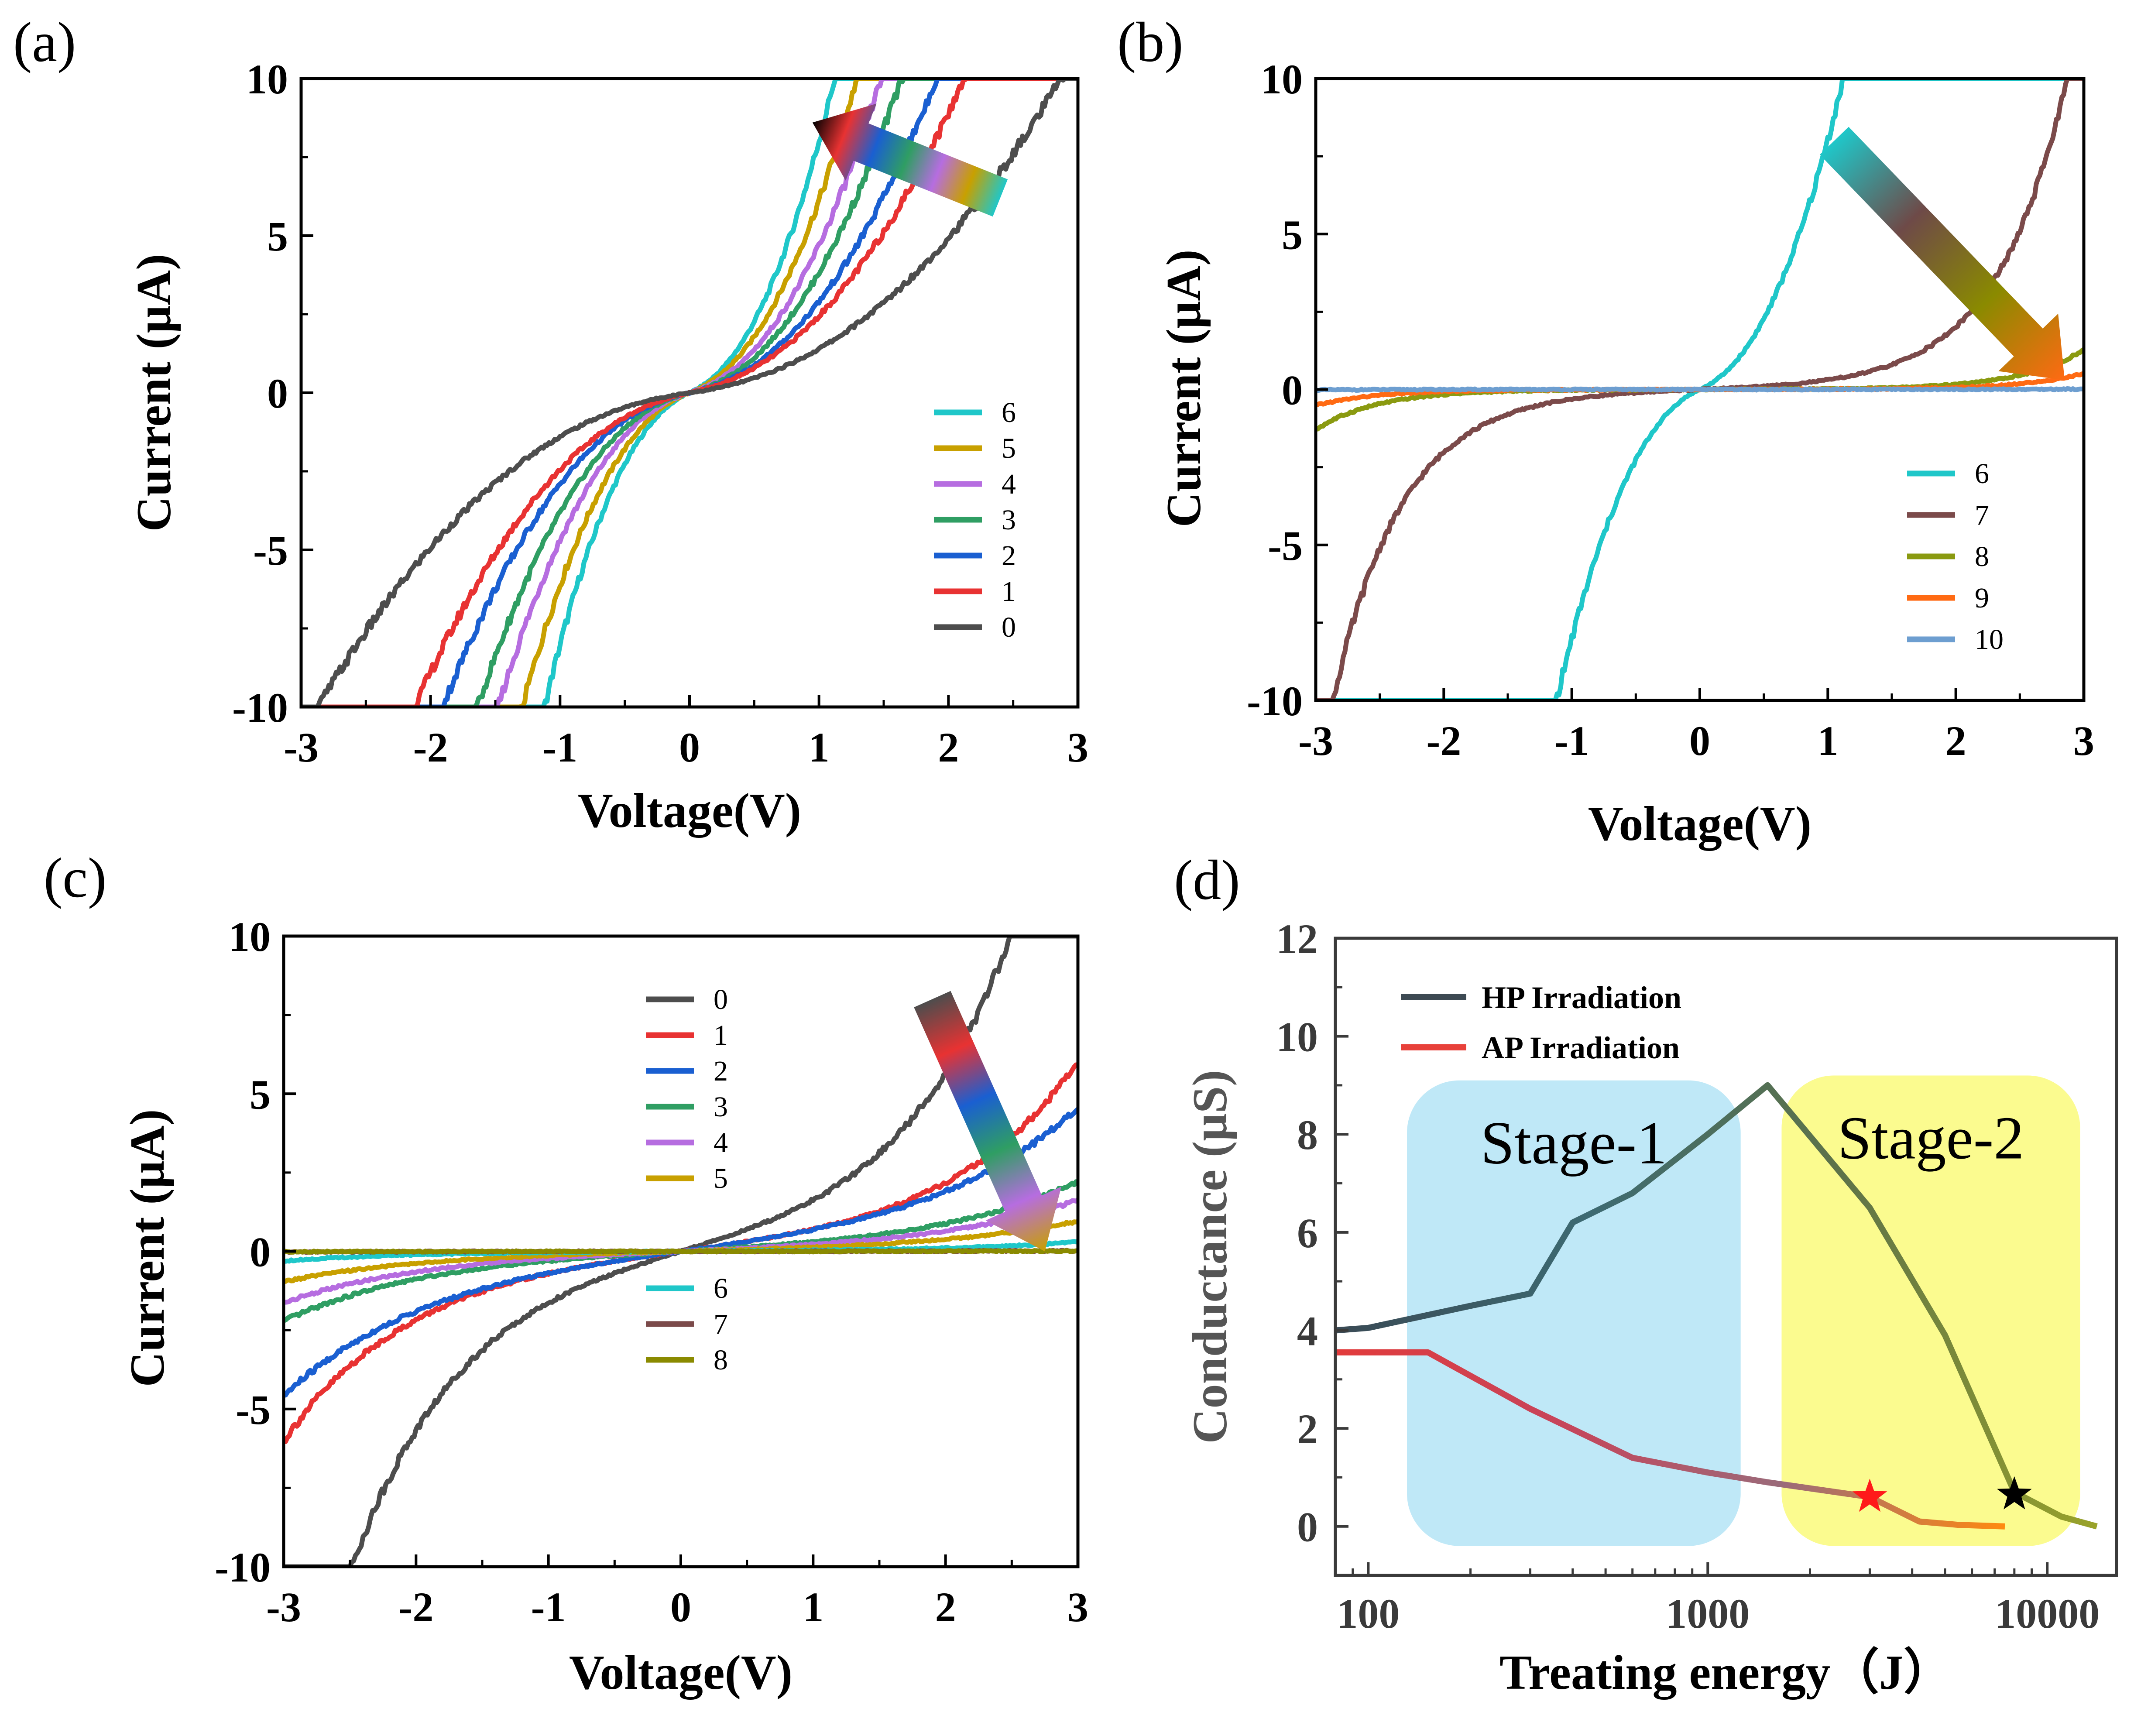 This screenshot has width=2134, height=1736. What do you see at coordinates (1955, 557) in the screenshot?
I see `legend: 6 7 8 9 10` at bounding box center [1955, 557].